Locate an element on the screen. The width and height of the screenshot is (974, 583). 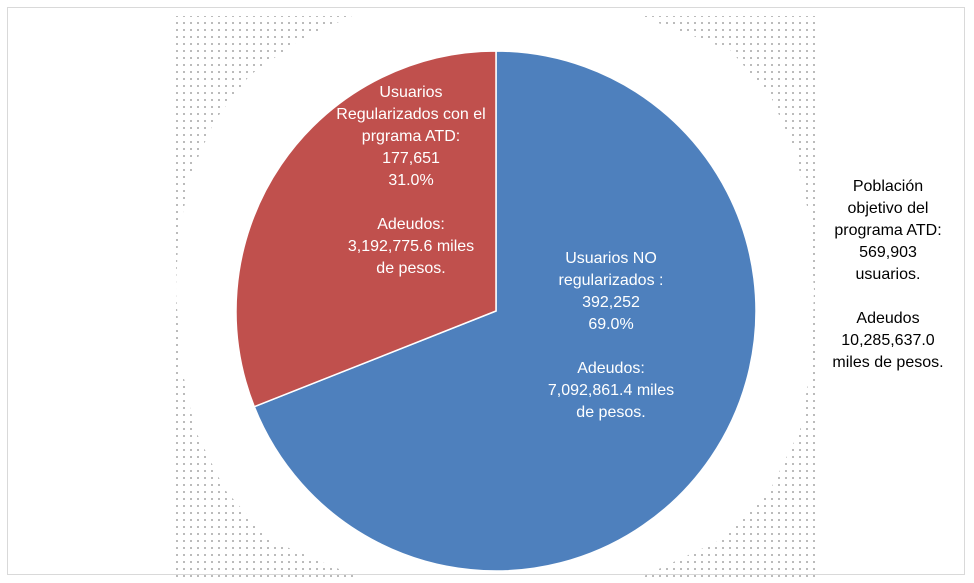
slice-label-line: 31.0% is located at coordinates (410, 180).